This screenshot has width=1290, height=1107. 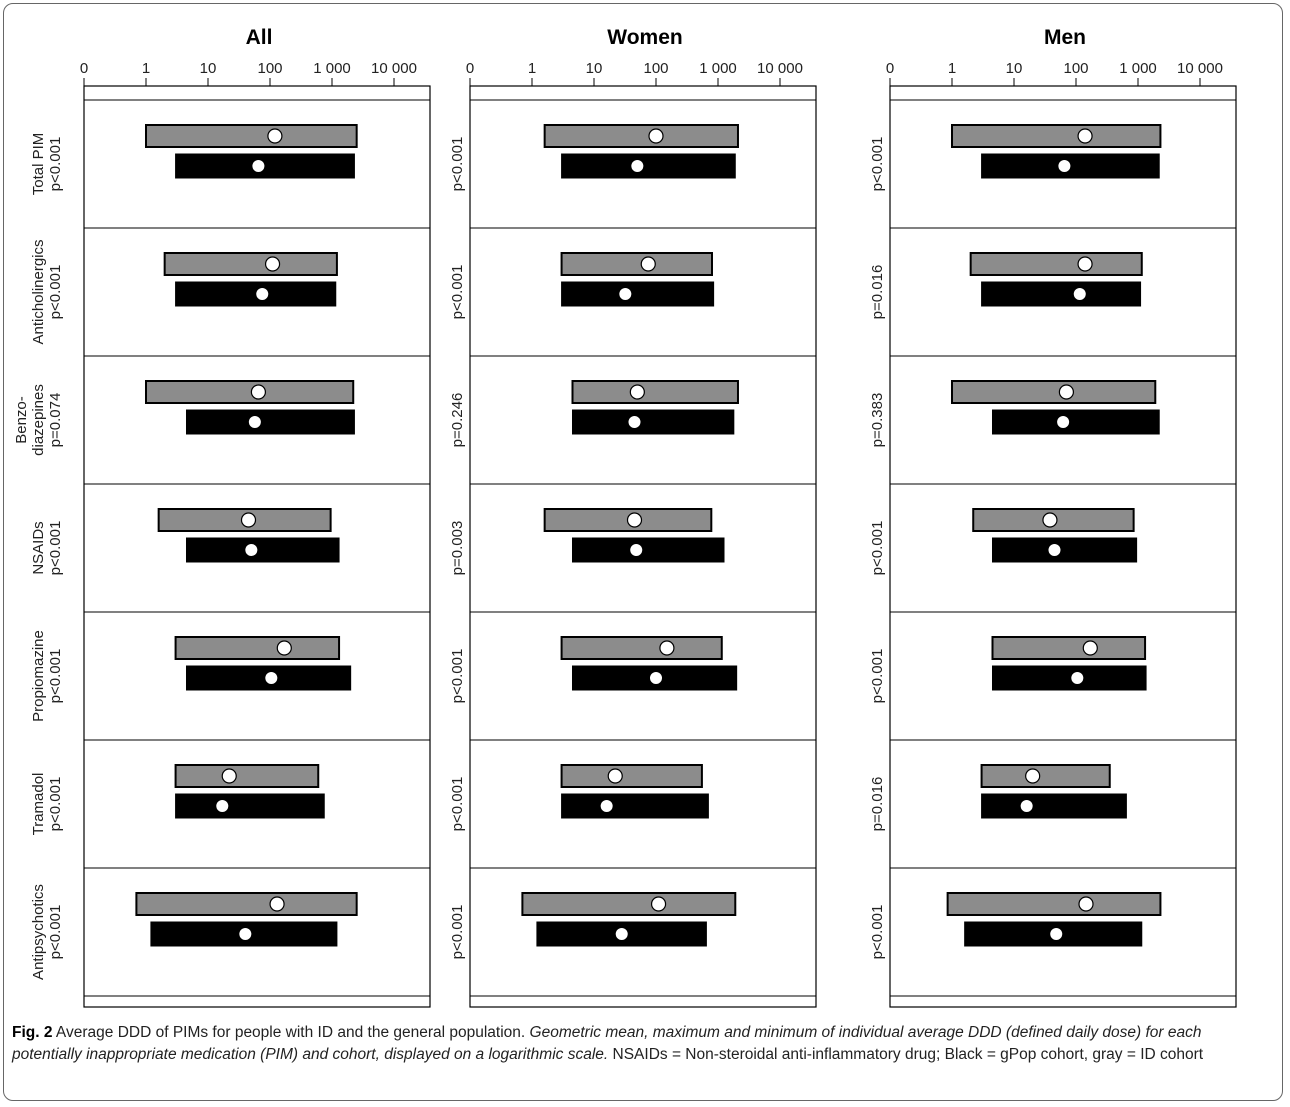 What do you see at coordinates (644, 37) in the screenshot?
I see `panel-title: Women` at bounding box center [644, 37].